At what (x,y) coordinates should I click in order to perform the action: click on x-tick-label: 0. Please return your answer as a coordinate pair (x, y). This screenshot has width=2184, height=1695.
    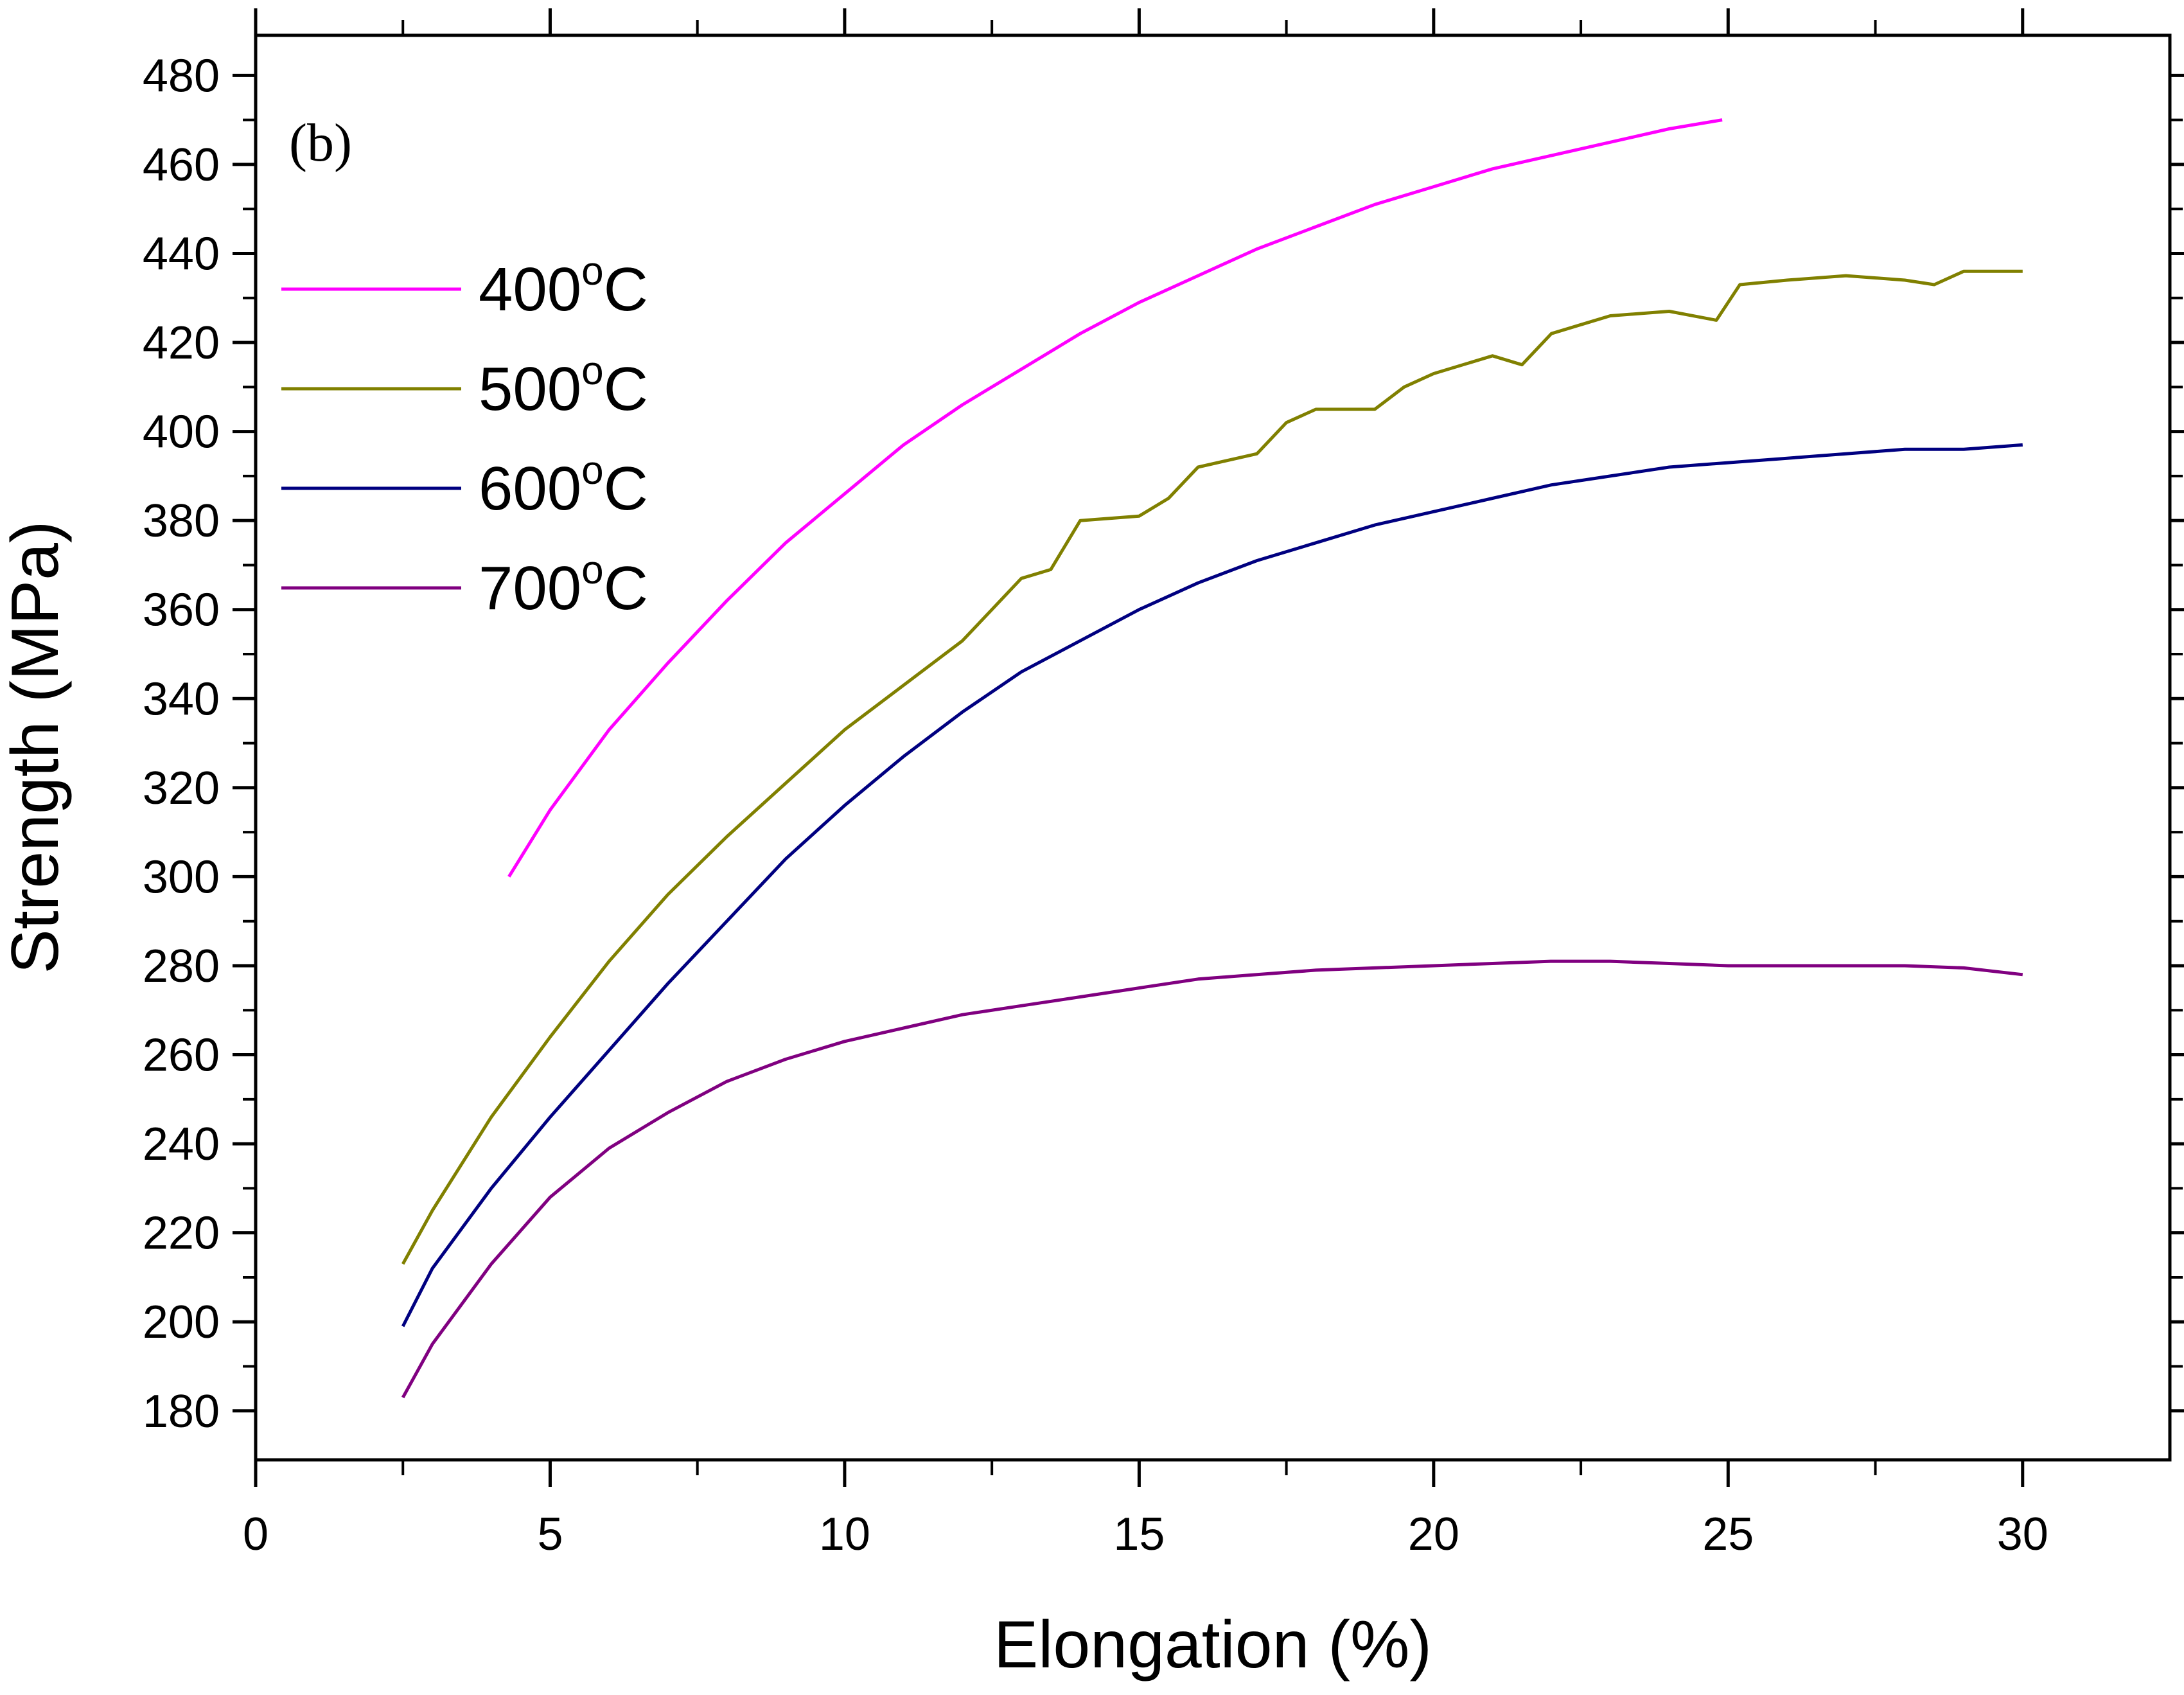
    Looking at the image, I should click on (256, 1534).